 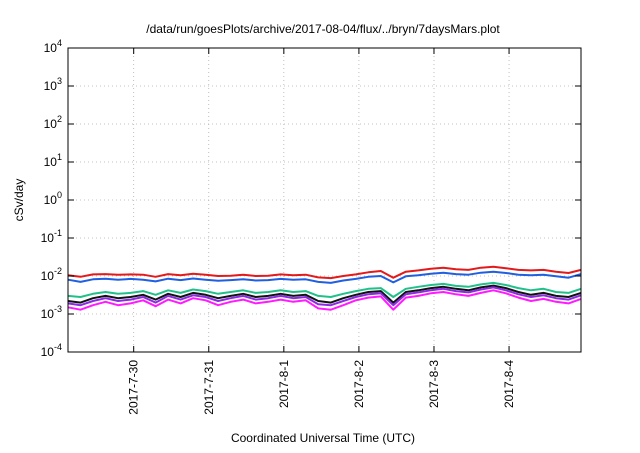 I want to click on y-tick-label: 10⁻², so click(x=51, y=274).